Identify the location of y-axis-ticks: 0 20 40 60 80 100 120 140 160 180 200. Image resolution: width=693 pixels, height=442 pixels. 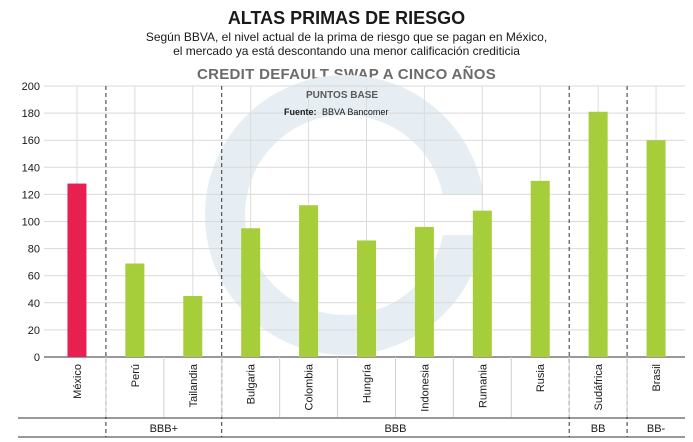
(31, 222).